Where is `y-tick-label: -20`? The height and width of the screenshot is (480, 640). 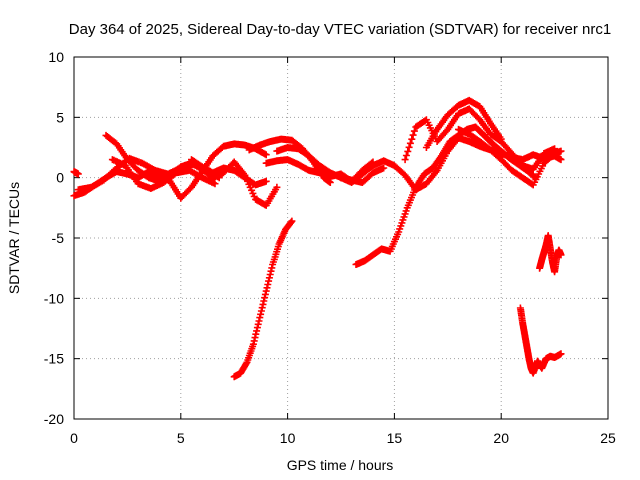
y-tick-label: -20 is located at coordinates (54, 419).